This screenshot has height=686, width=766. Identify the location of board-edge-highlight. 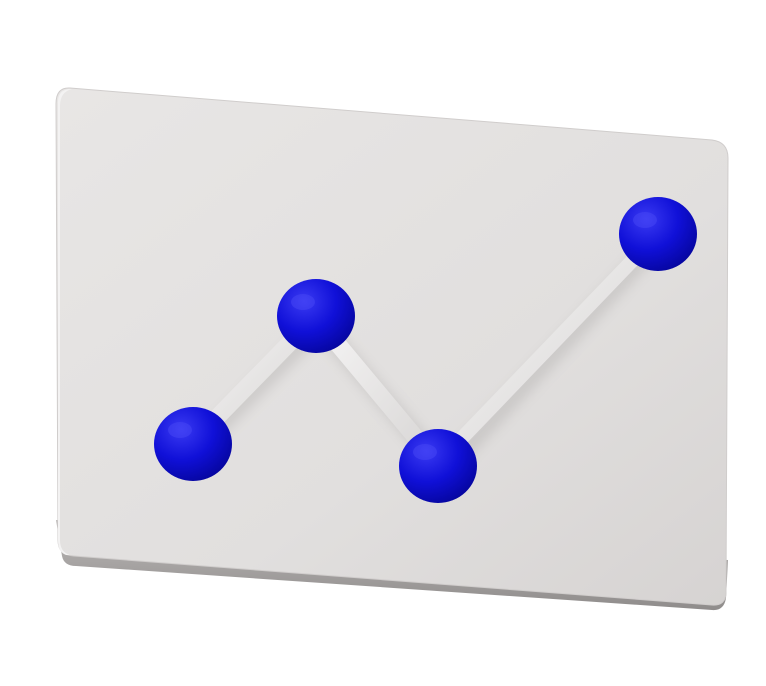
(64, 322).